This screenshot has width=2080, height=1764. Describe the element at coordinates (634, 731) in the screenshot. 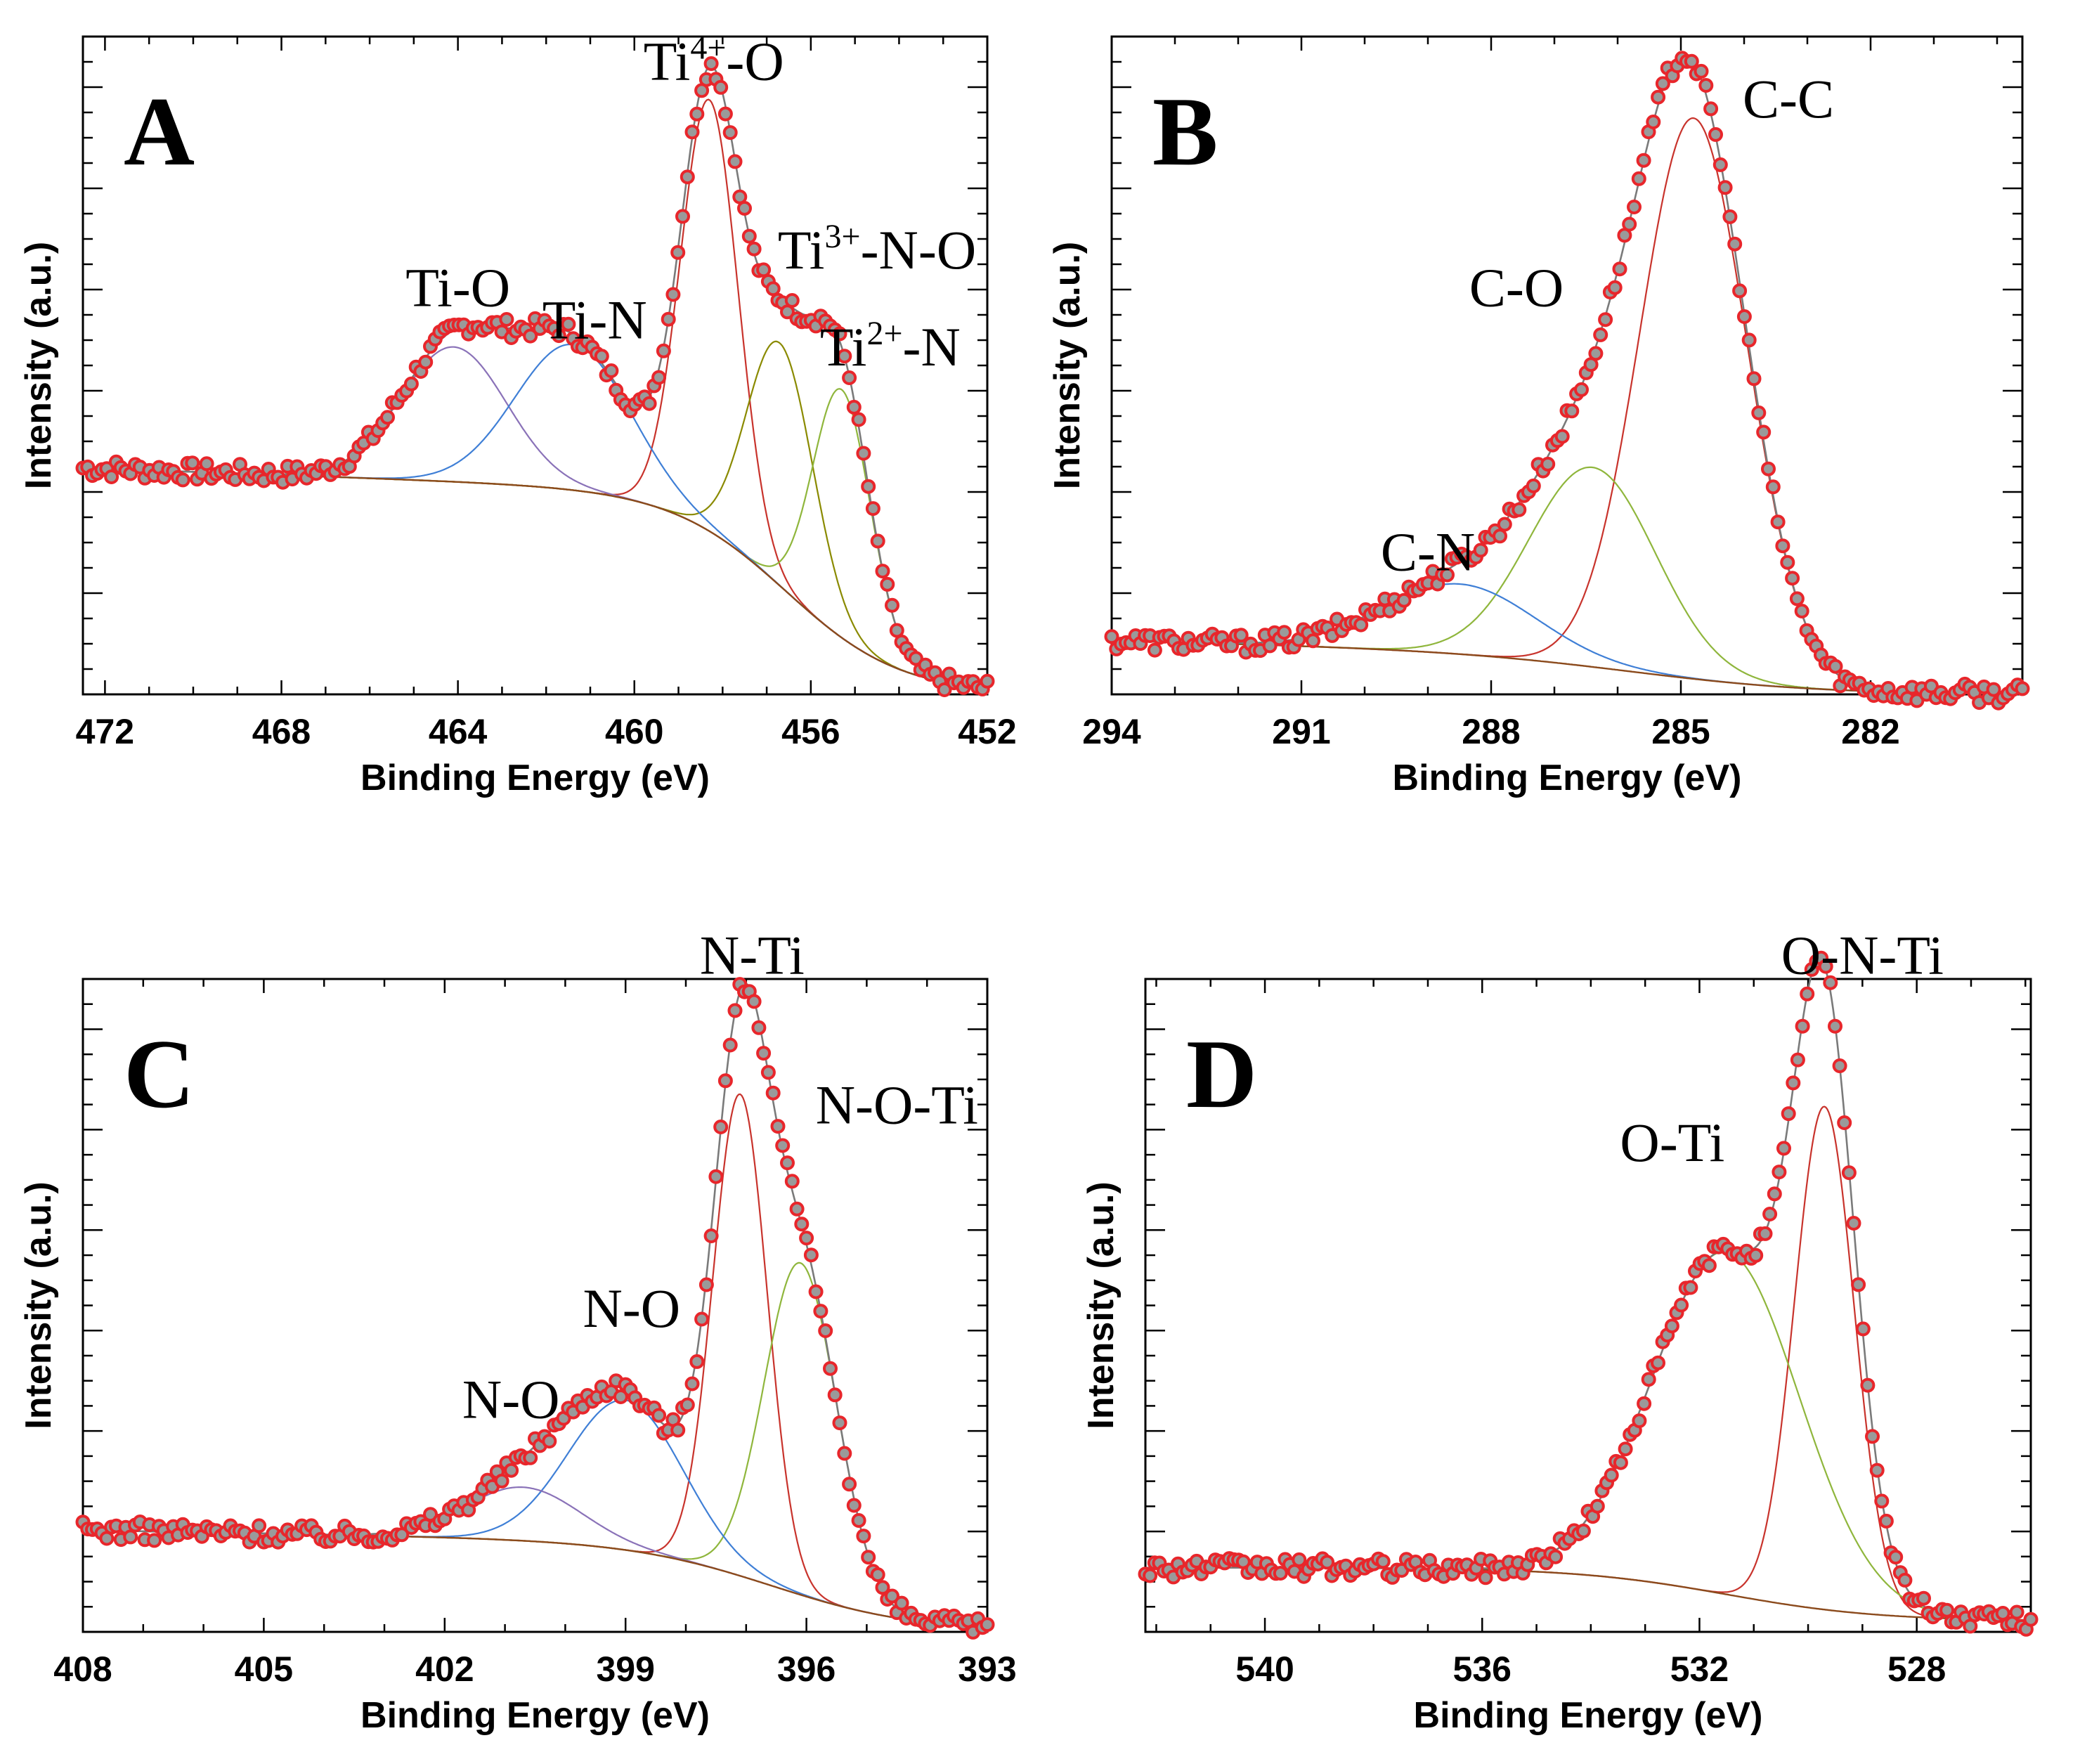

I see `x-tick-label: 460` at that location.